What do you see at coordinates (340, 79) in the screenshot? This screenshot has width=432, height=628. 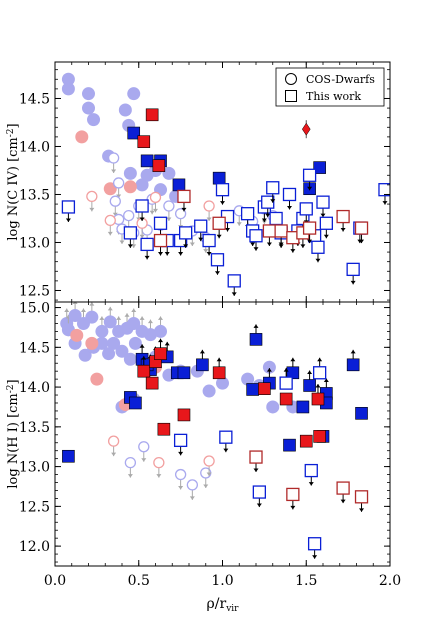 I see `legend-label-0: COS-Dwarfs` at bounding box center [340, 79].